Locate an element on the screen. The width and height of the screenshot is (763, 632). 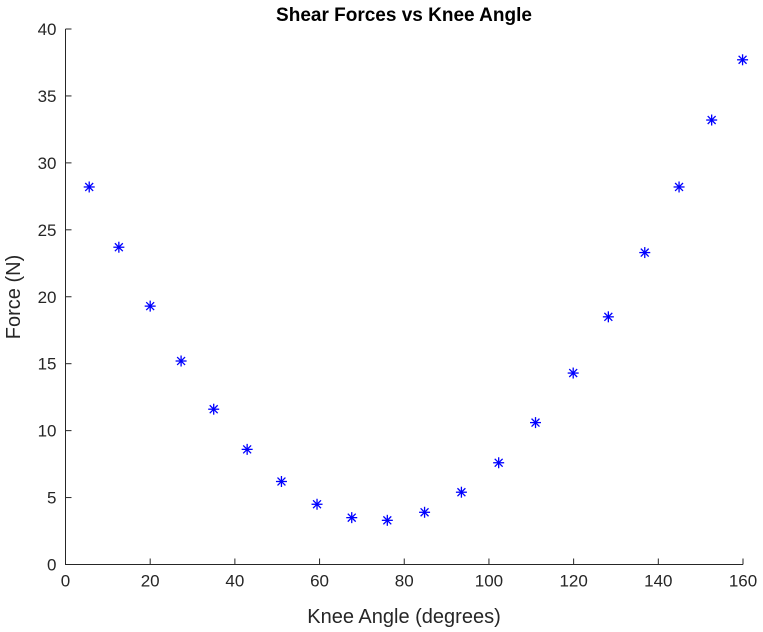
y-tick-label: 40 is located at coordinates (47, 29).